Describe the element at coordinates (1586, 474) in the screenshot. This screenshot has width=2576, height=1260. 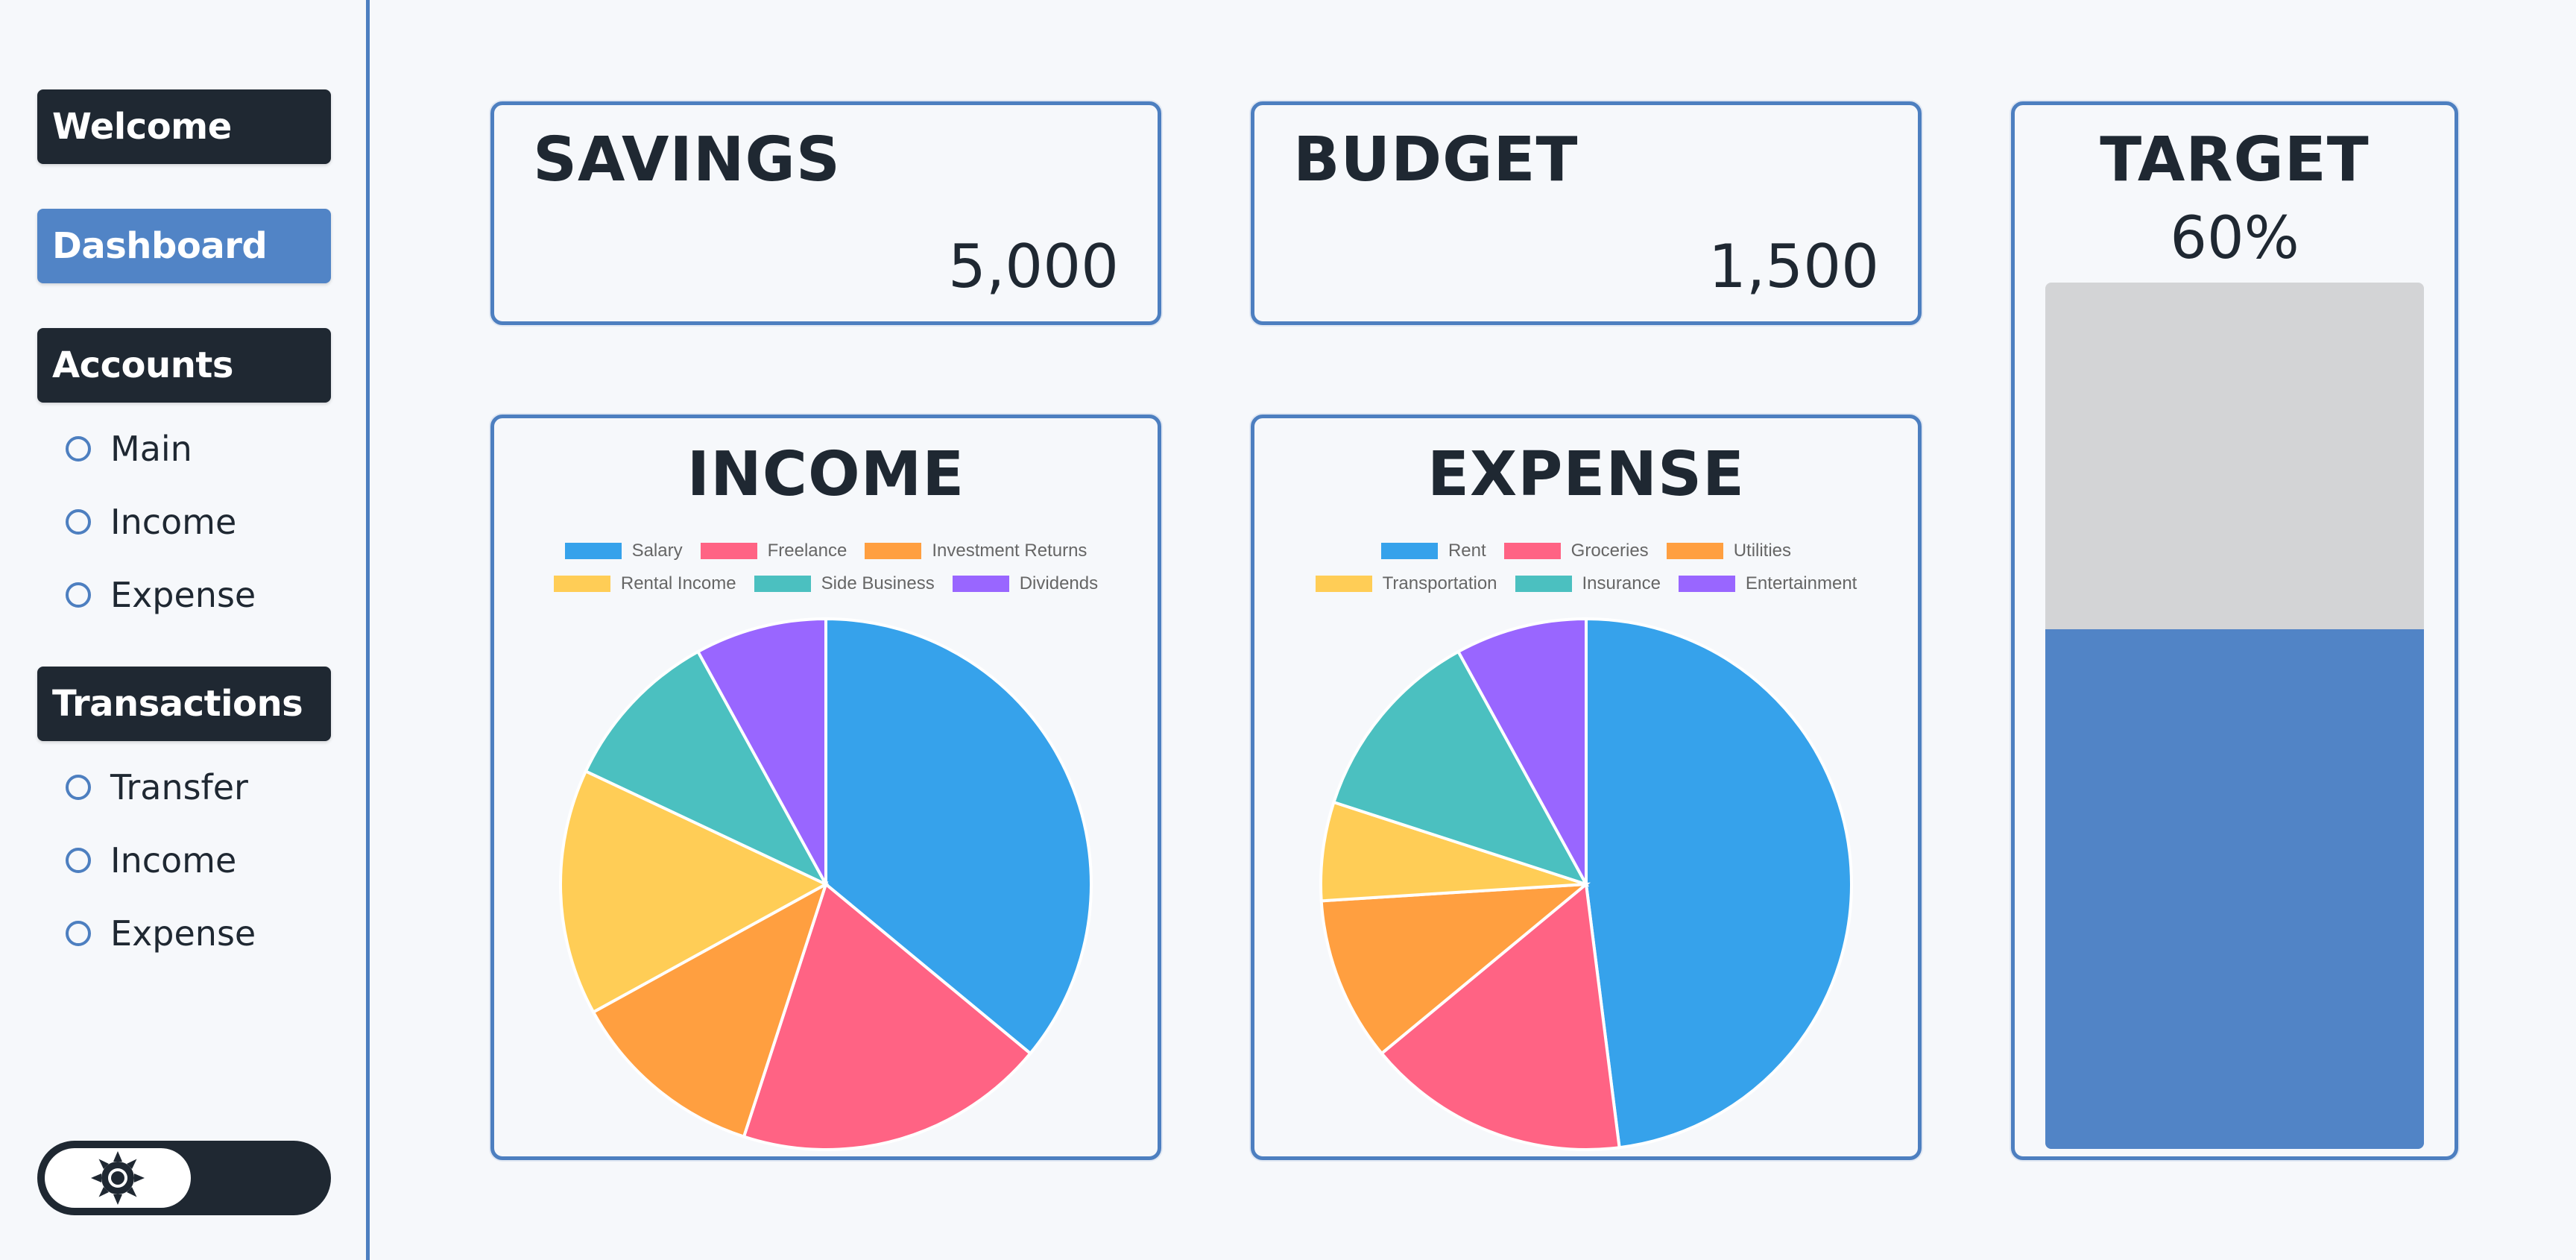
I see `expense-chart-title: EXPENSE` at that location.